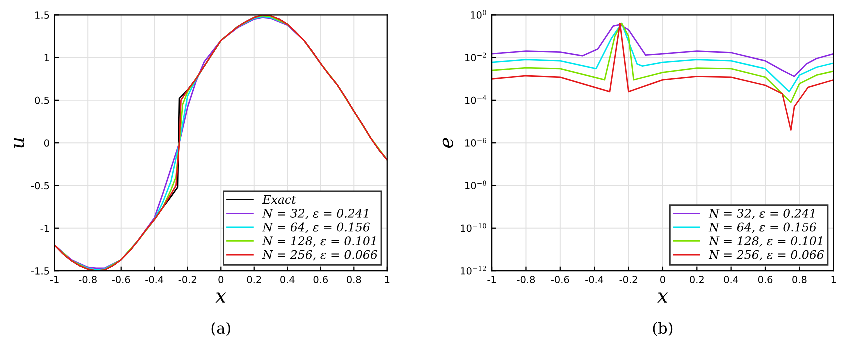  I want to click on y-tick-label: 1, so click(47, 58).